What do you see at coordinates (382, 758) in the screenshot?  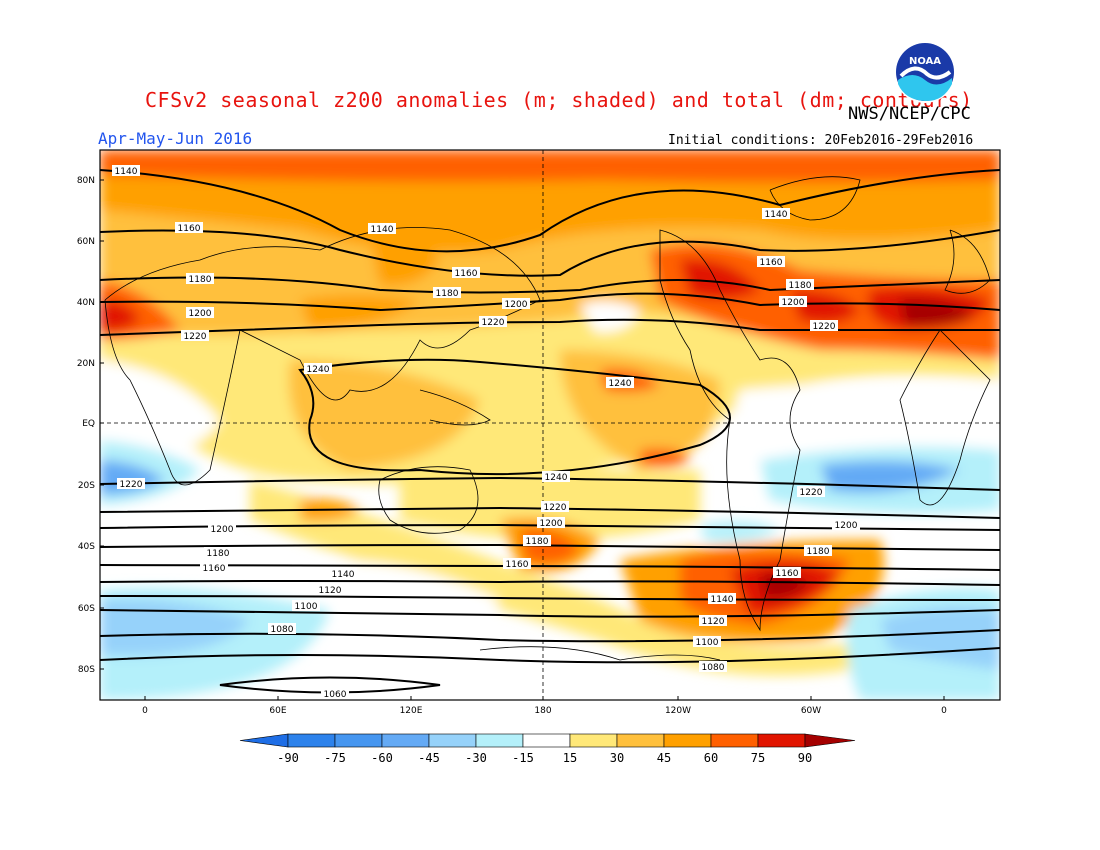 I see `colorbar-label: -60` at bounding box center [382, 758].